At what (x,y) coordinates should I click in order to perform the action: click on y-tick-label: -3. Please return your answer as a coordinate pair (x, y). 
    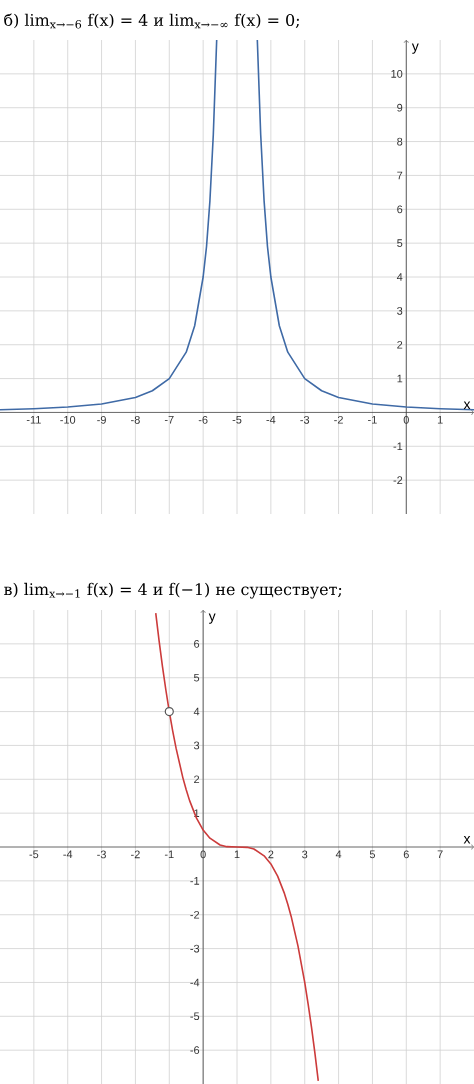
    Looking at the image, I should click on (195, 948).